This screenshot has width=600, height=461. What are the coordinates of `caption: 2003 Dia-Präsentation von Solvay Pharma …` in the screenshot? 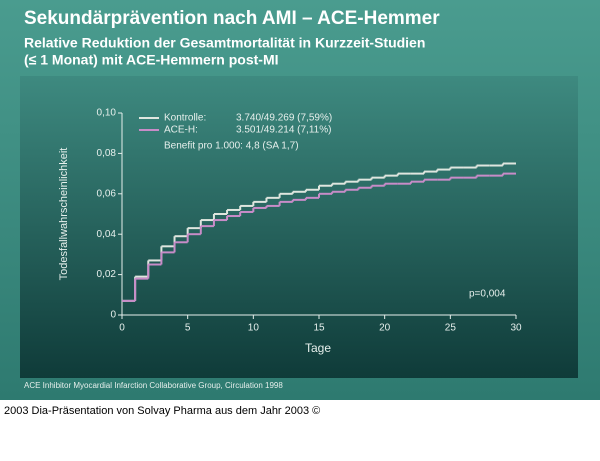 It's located at (162, 411).